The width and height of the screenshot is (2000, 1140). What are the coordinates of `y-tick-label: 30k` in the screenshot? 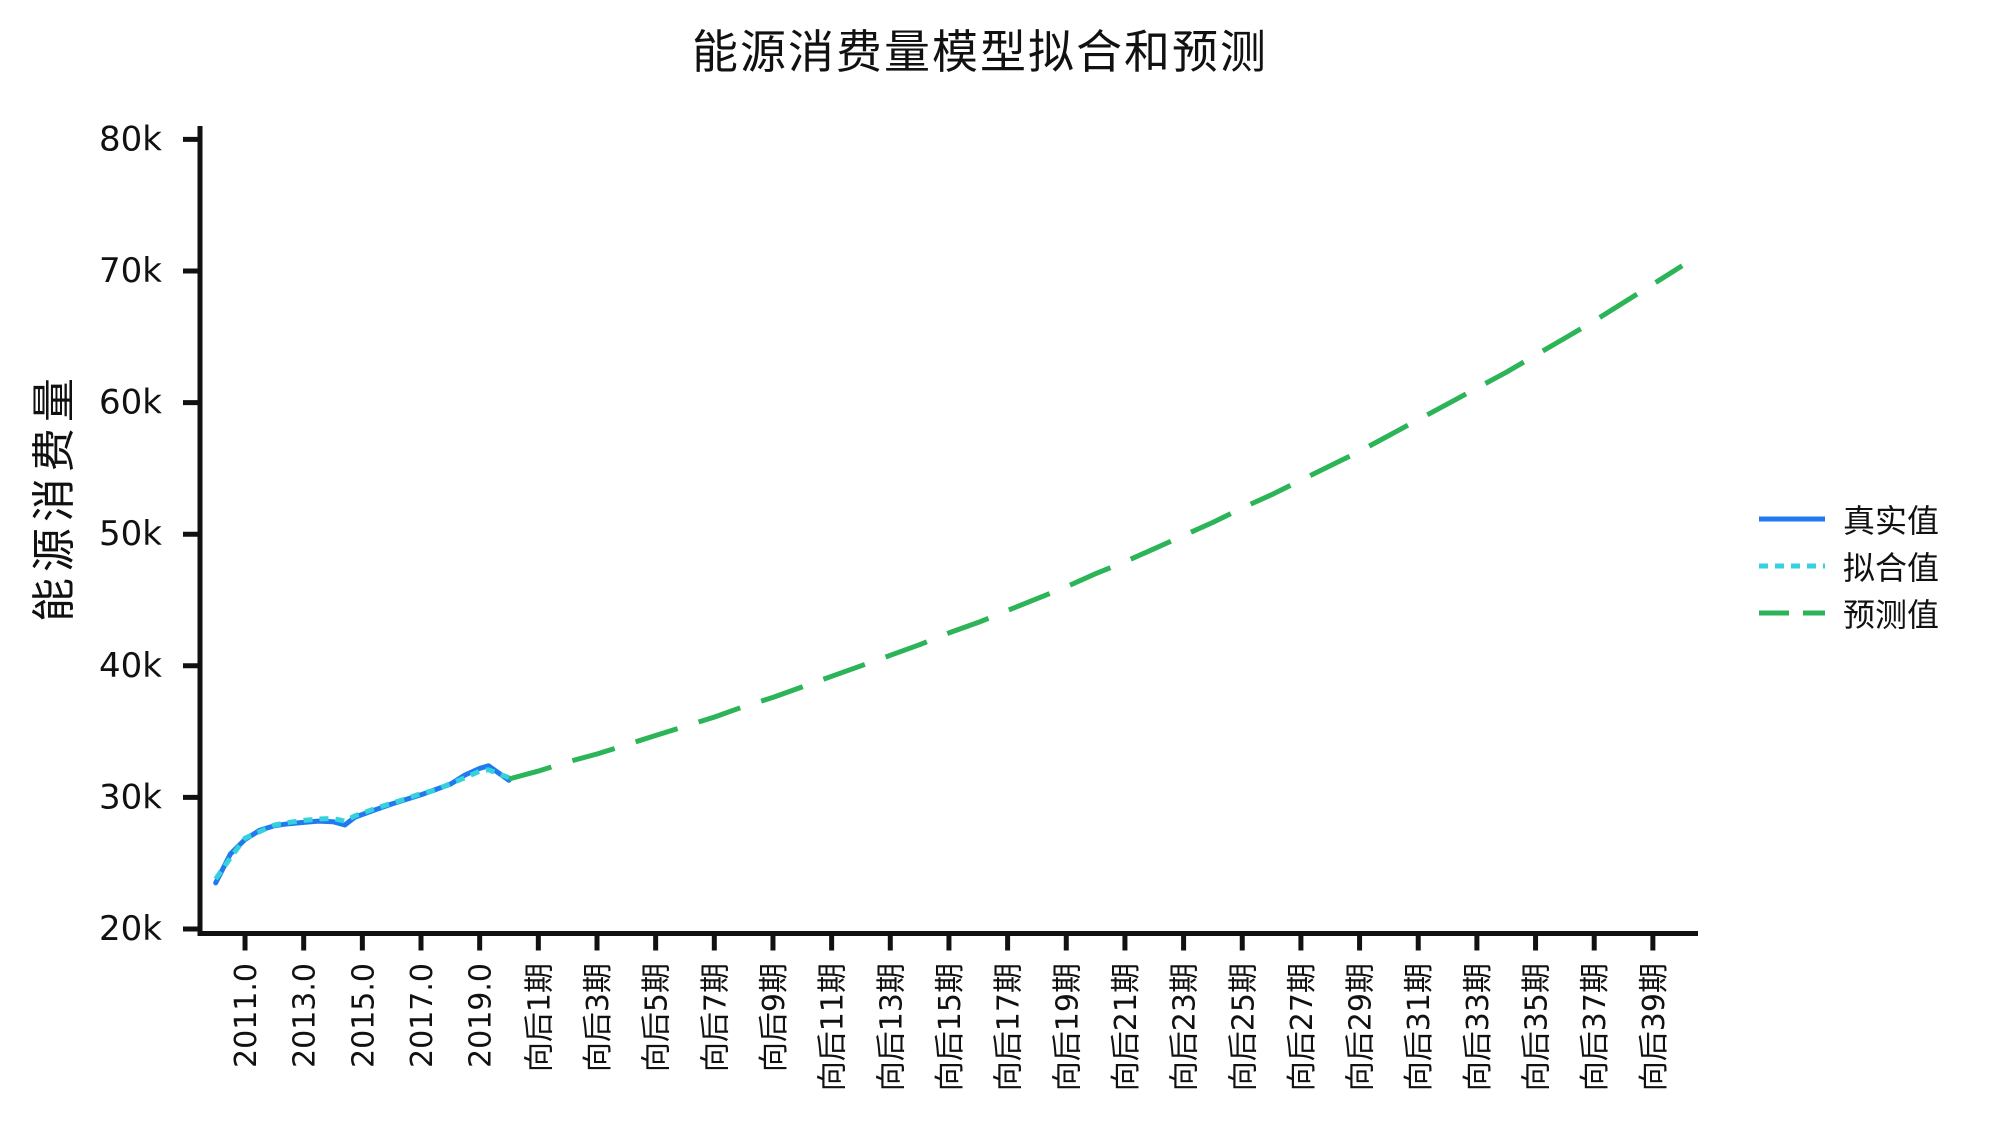 It's located at (130, 797).